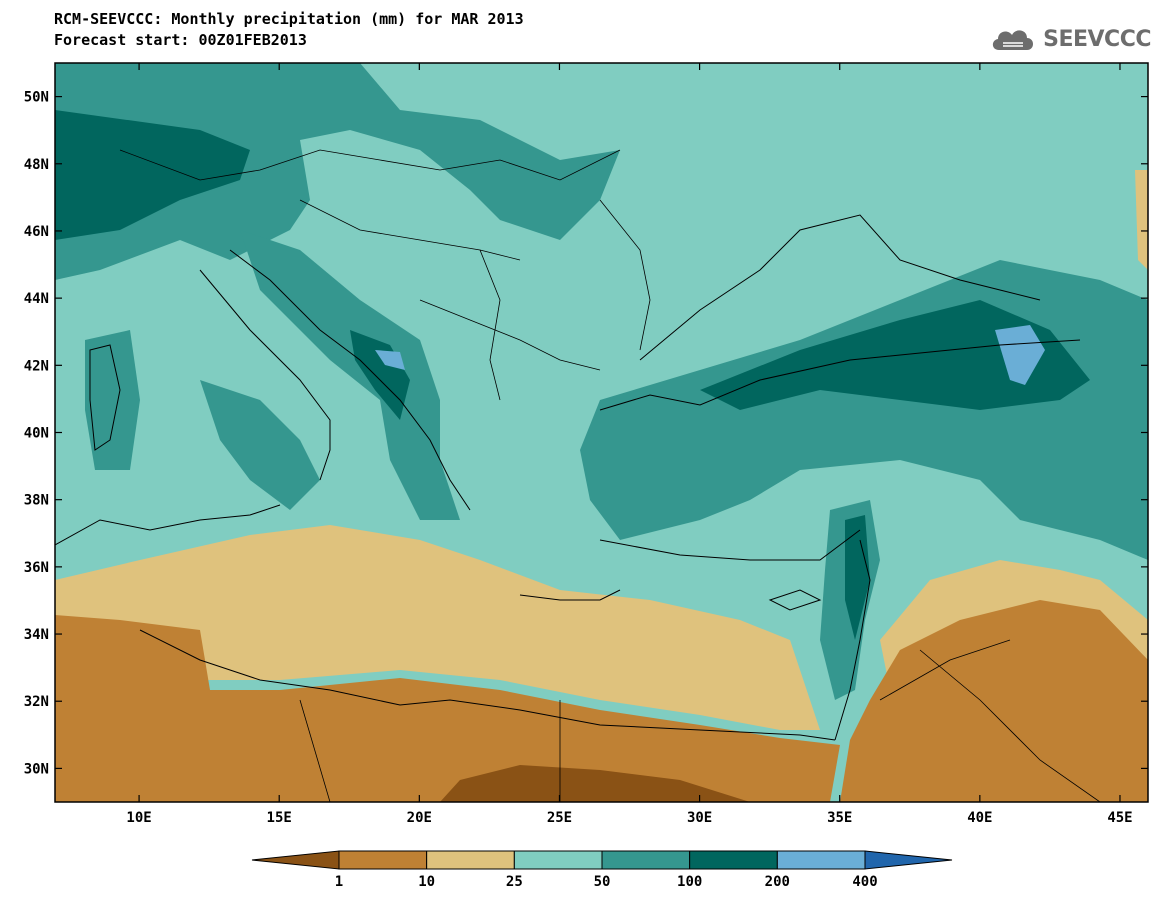 Image resolution: width=1165 pixels, height=907 pixels. What do you see at coordinates (908, 860) in the screenshot?
I see `colorbar-high-extend` at bounding box center [908, 860].